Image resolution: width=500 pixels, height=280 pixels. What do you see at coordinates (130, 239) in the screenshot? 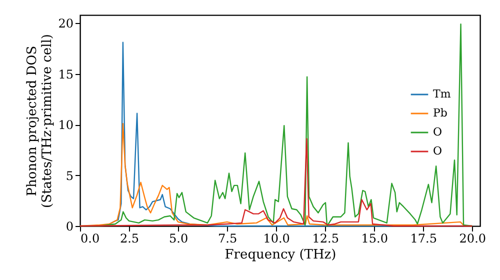
I see `x-tick-label: 2.5` at bounding box center [130, 239].